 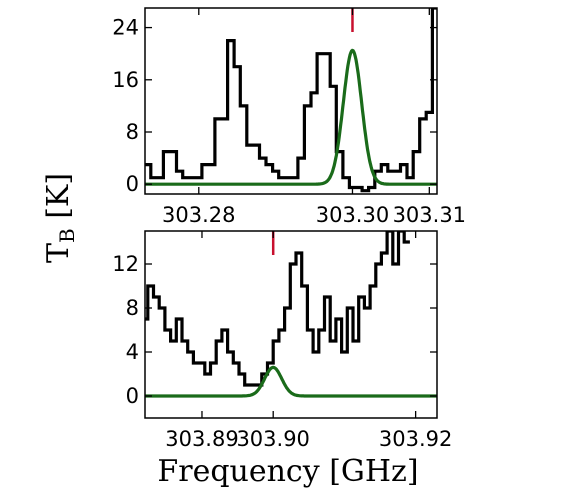 What do you see at coordinates (58, 253) in the screenshot?
I see `y-axis-symbol: T` at bounding box center [58, 253].